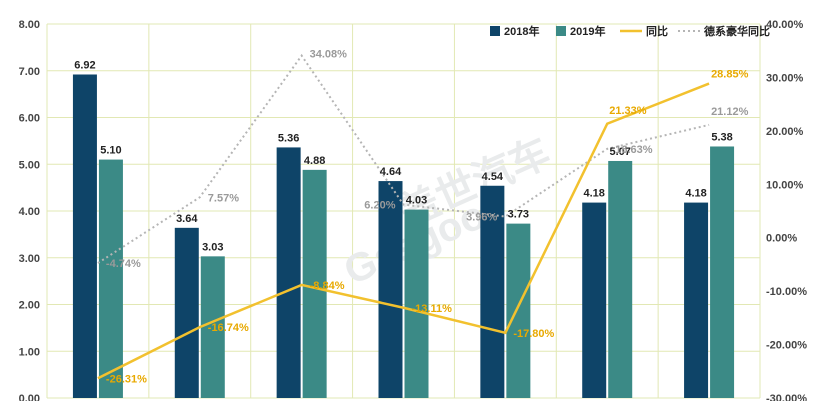 The width and height of the screenshot is (820, 401). What do you see at coordinates (432, 309) in the screenshot?
I see `yoy-label: -13.11%` at bounding box center [432, 309].